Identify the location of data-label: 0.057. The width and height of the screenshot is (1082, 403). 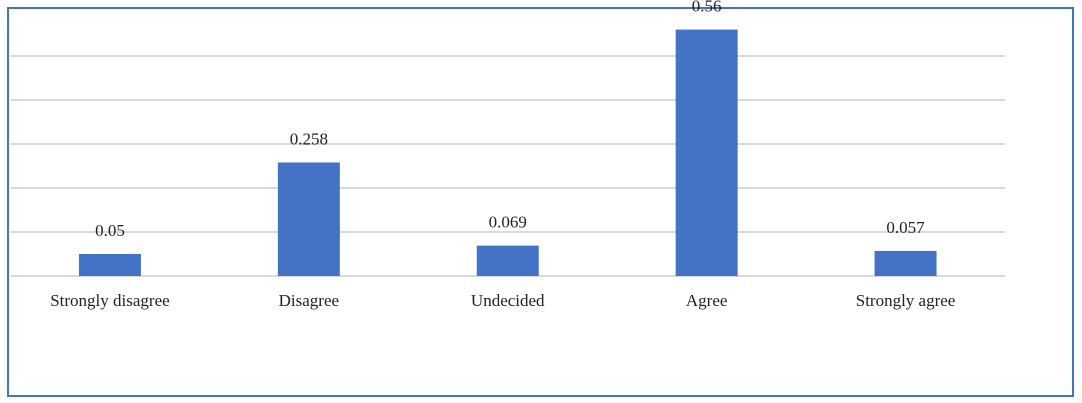
(905, 227).